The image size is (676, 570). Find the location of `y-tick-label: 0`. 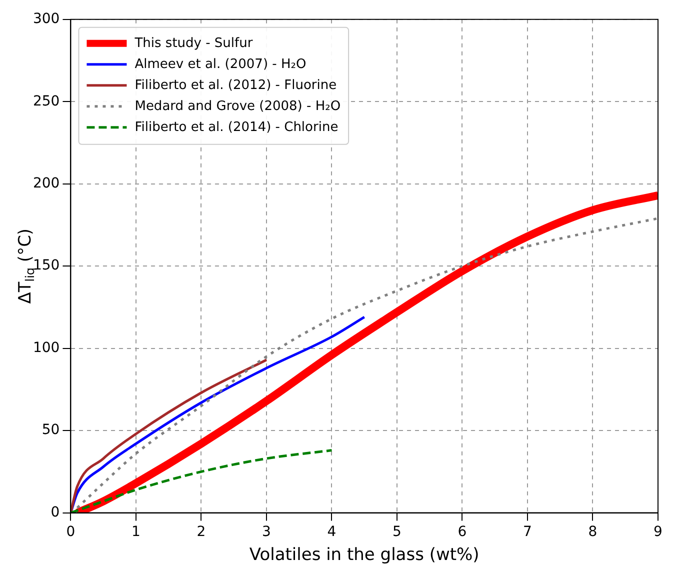

y-tick-label: 0 is located at coordinates (55, 512).